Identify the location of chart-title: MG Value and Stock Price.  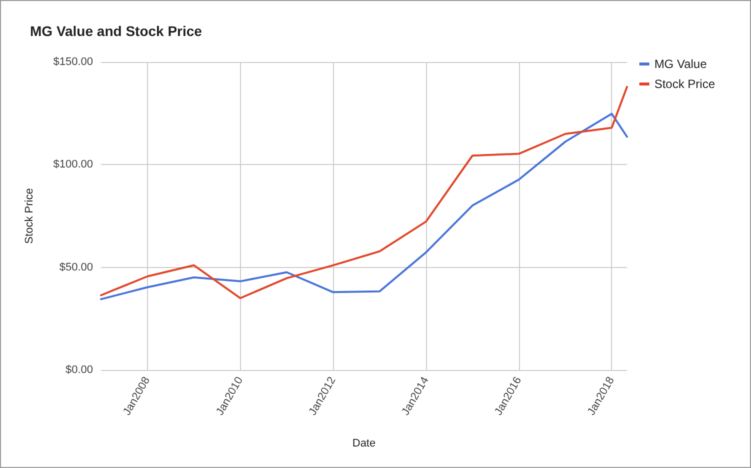
(116, 31).